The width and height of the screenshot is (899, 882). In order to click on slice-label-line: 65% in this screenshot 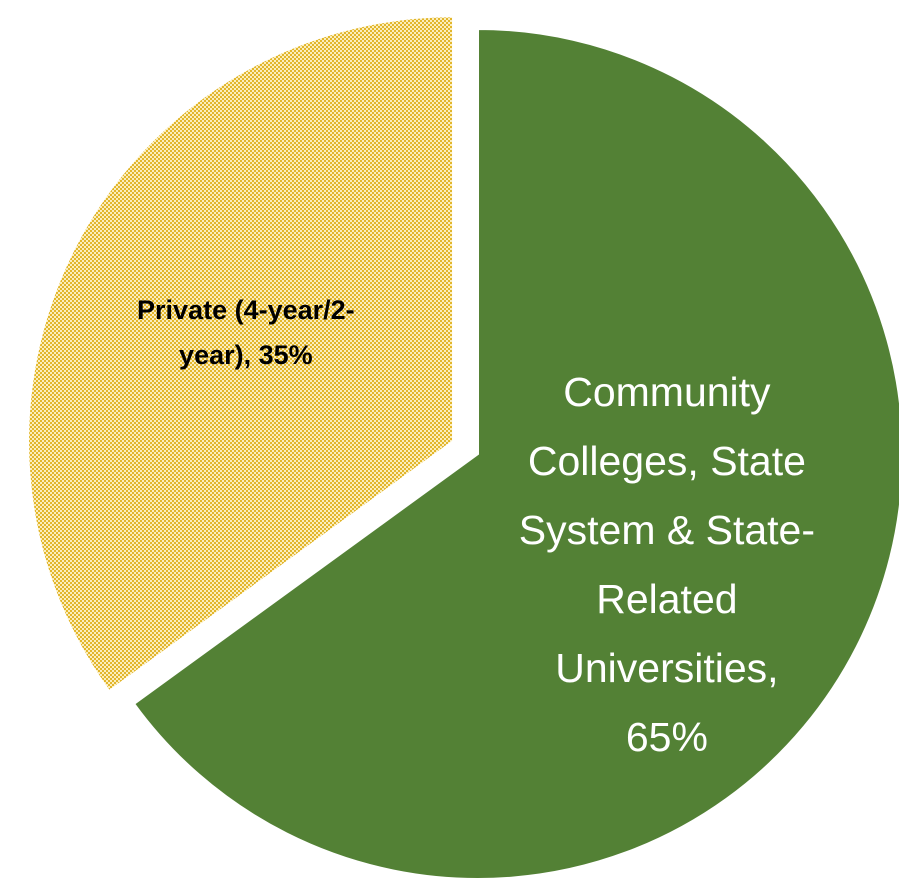, I will do `click(667, 737)`.